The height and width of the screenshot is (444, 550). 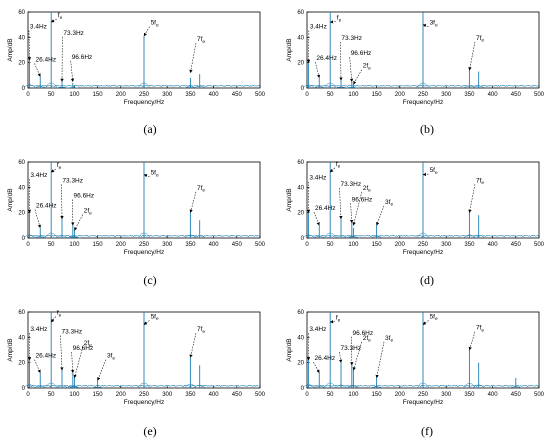 I want to click on annotation-label-c-7: 7fe, so click(x=201, y=189).